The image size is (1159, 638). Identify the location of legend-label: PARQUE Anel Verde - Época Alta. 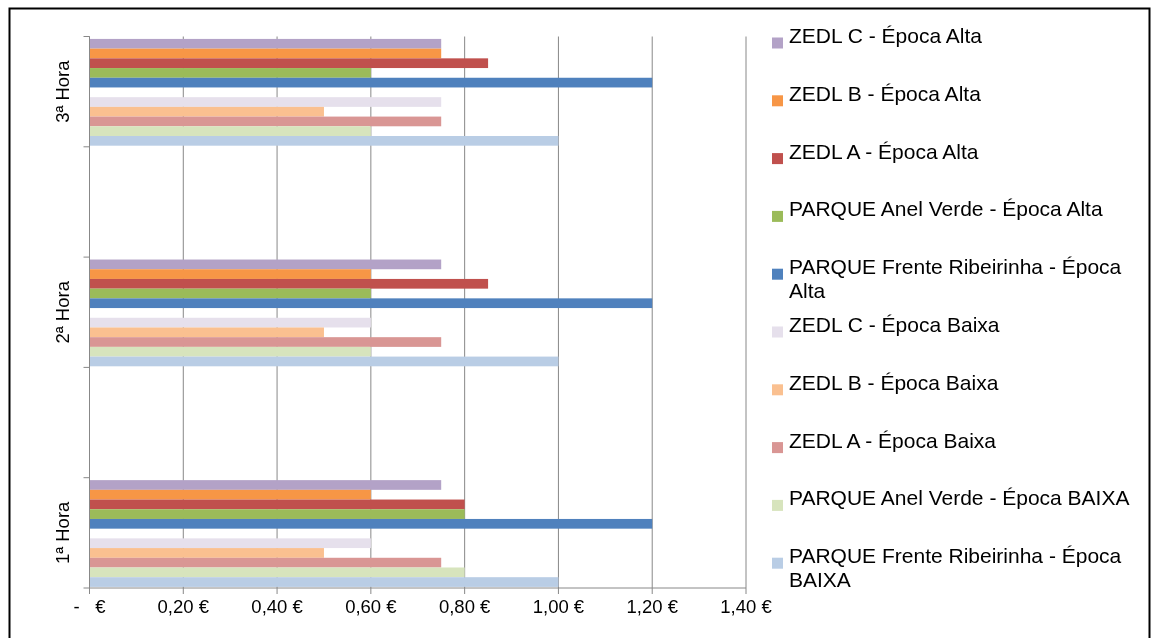
(946, 209).